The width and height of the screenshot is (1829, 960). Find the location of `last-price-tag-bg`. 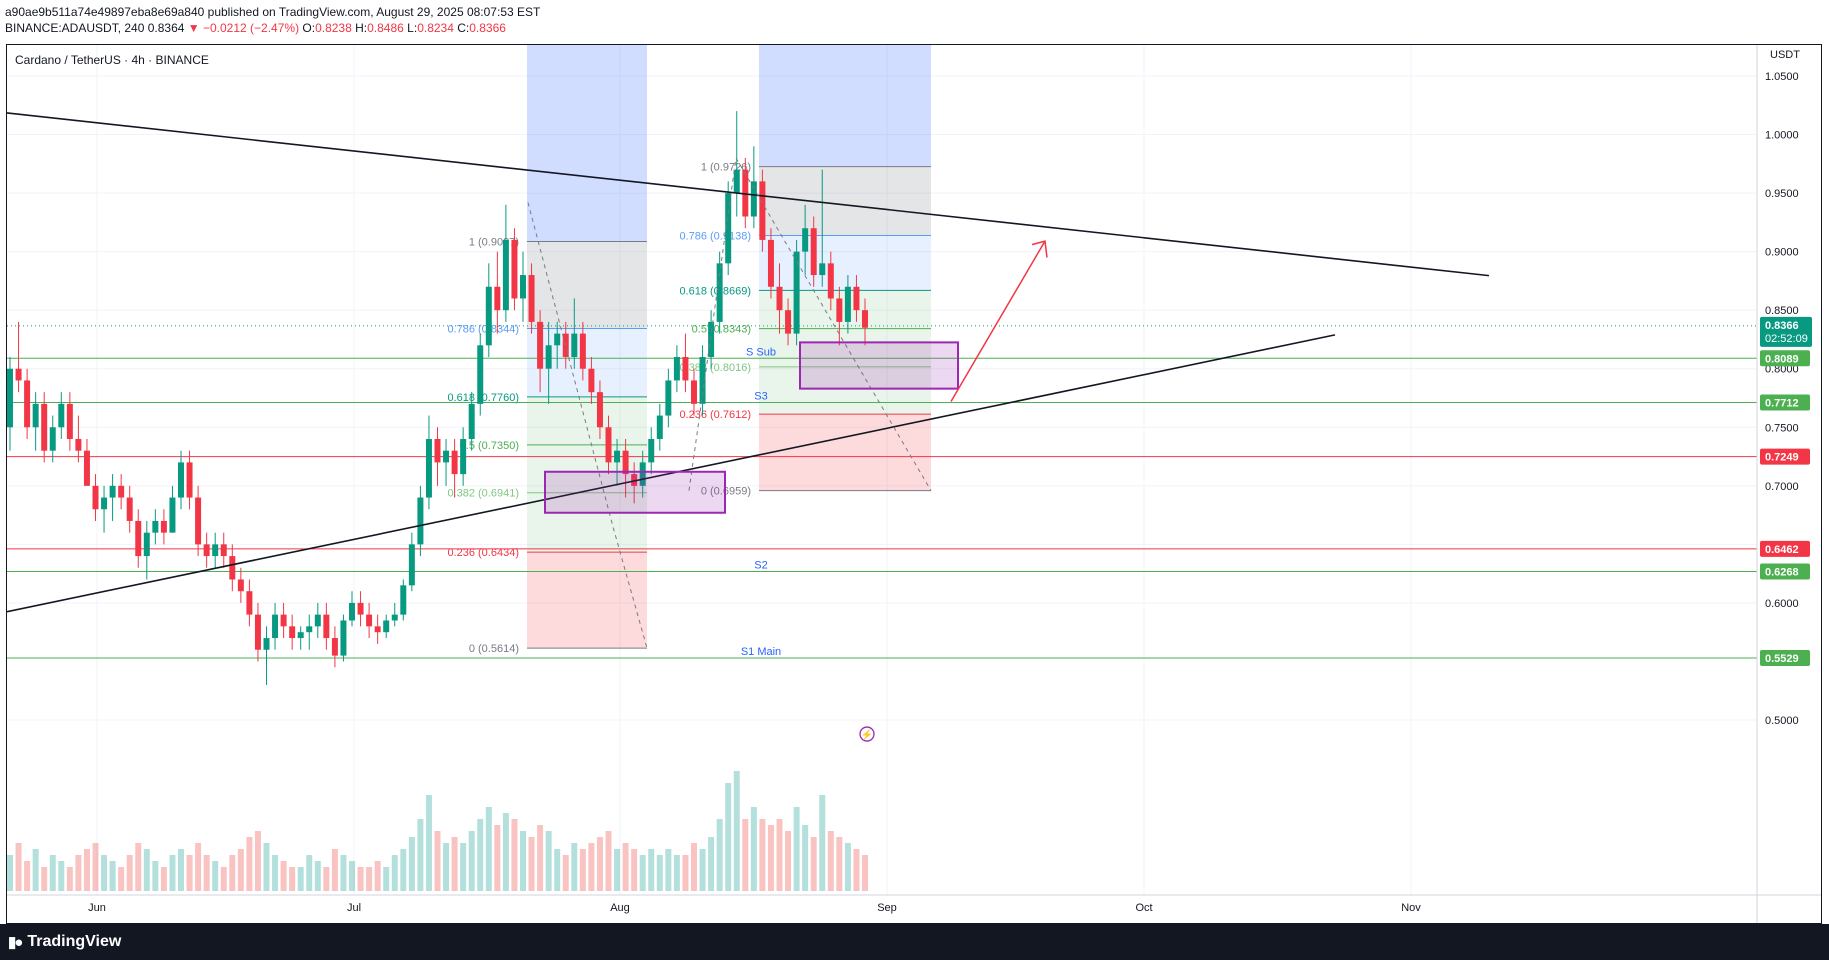

last-price-tag-bg is located at coordinates (1786, 331).